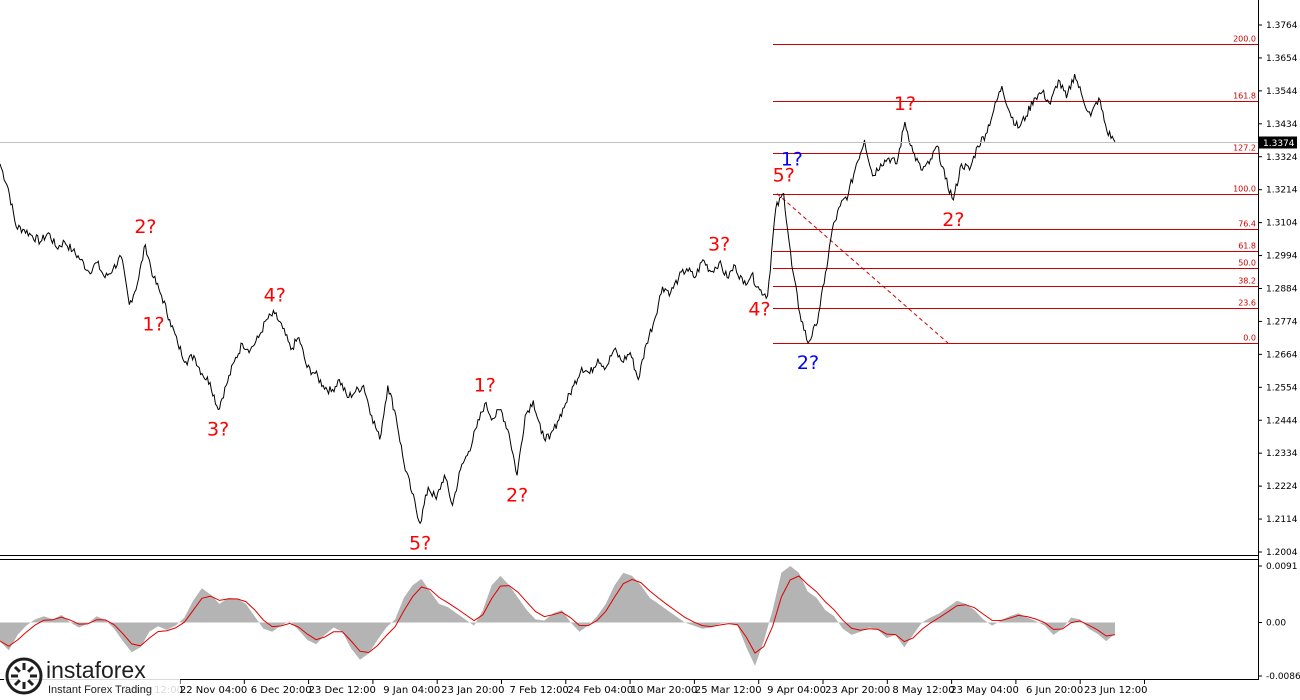 The image size is (1300, 700). I want to click on fib-level-label: 76.4, so click(1247, 224).